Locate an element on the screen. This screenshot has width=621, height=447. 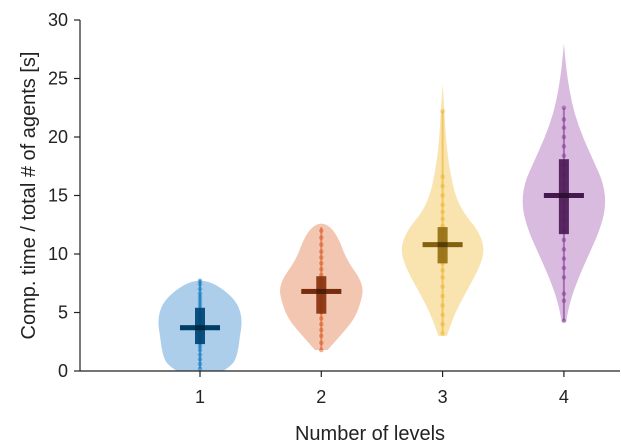
x-axis-label: Number of levels is located at coordinates (370, 434).